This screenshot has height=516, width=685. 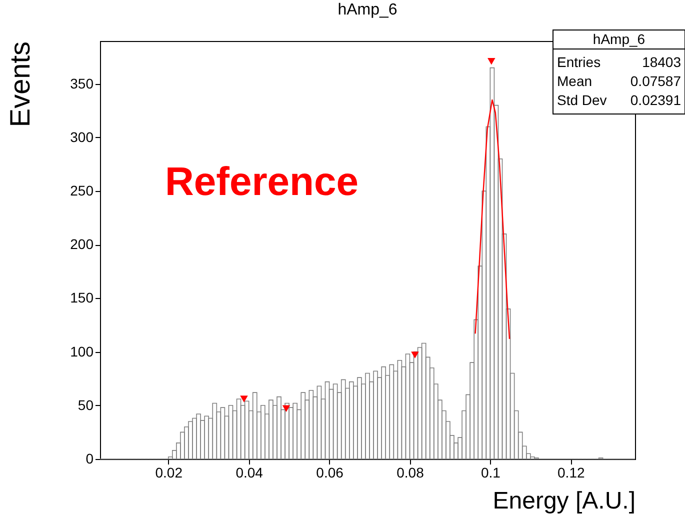 What do you see at coordinates (82, 351) in the screenshot?
I see `y-tick-label: 100` at bounding box center [82, 351].